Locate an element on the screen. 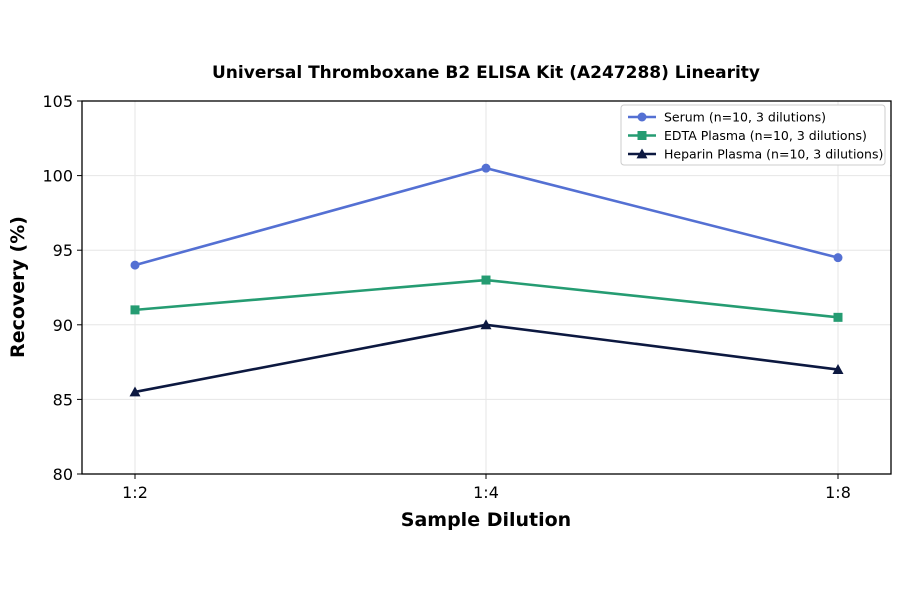 The width and height of the screenshot is (900, 594). legend-item: Heparin Plasma (n=10, 3 dilutions) is located at coordinates (755, 154).